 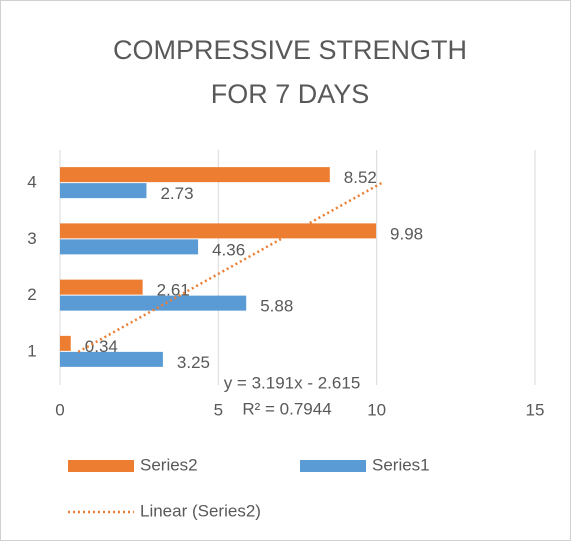 I want to click on legend-label: Series1, so click(x=401, y=464).